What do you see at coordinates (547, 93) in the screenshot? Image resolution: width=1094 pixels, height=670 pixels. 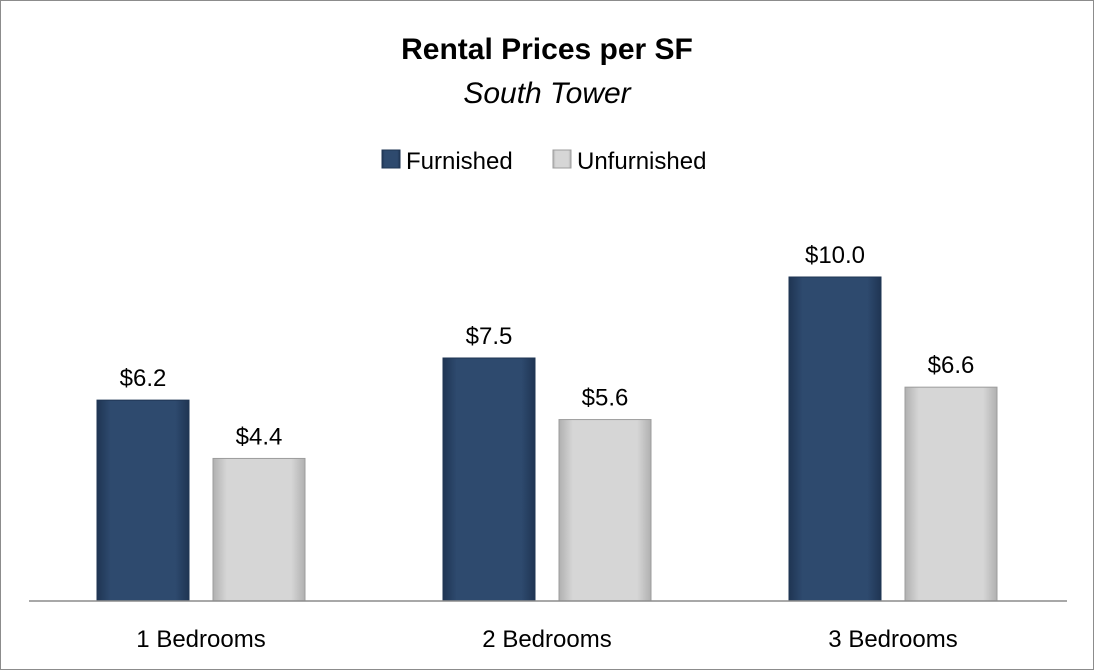 I see `chart-subtitle: South Tower` at bounding box center [547, 93].